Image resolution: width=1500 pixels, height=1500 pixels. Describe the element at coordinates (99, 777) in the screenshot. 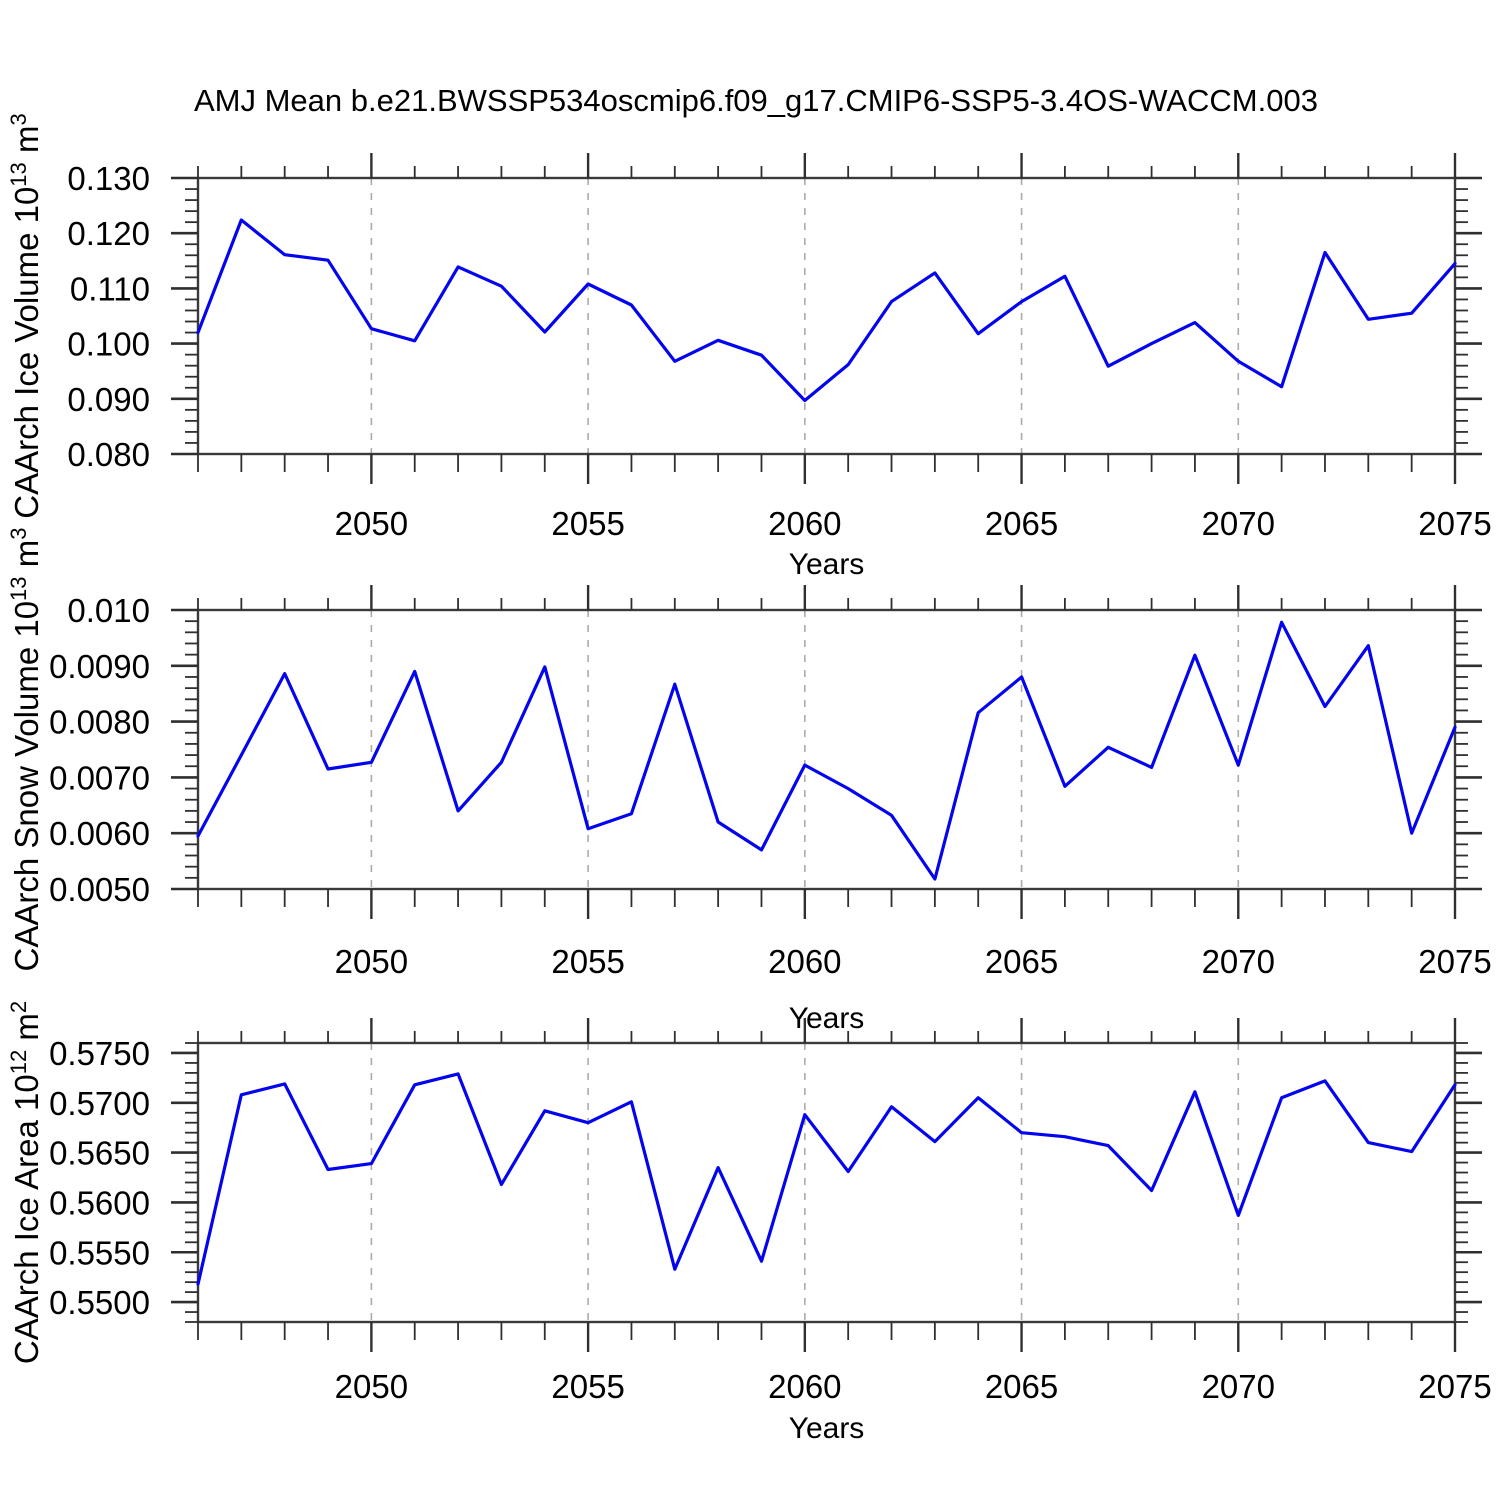

I see `y-tick-label: 0.0070` at that location.